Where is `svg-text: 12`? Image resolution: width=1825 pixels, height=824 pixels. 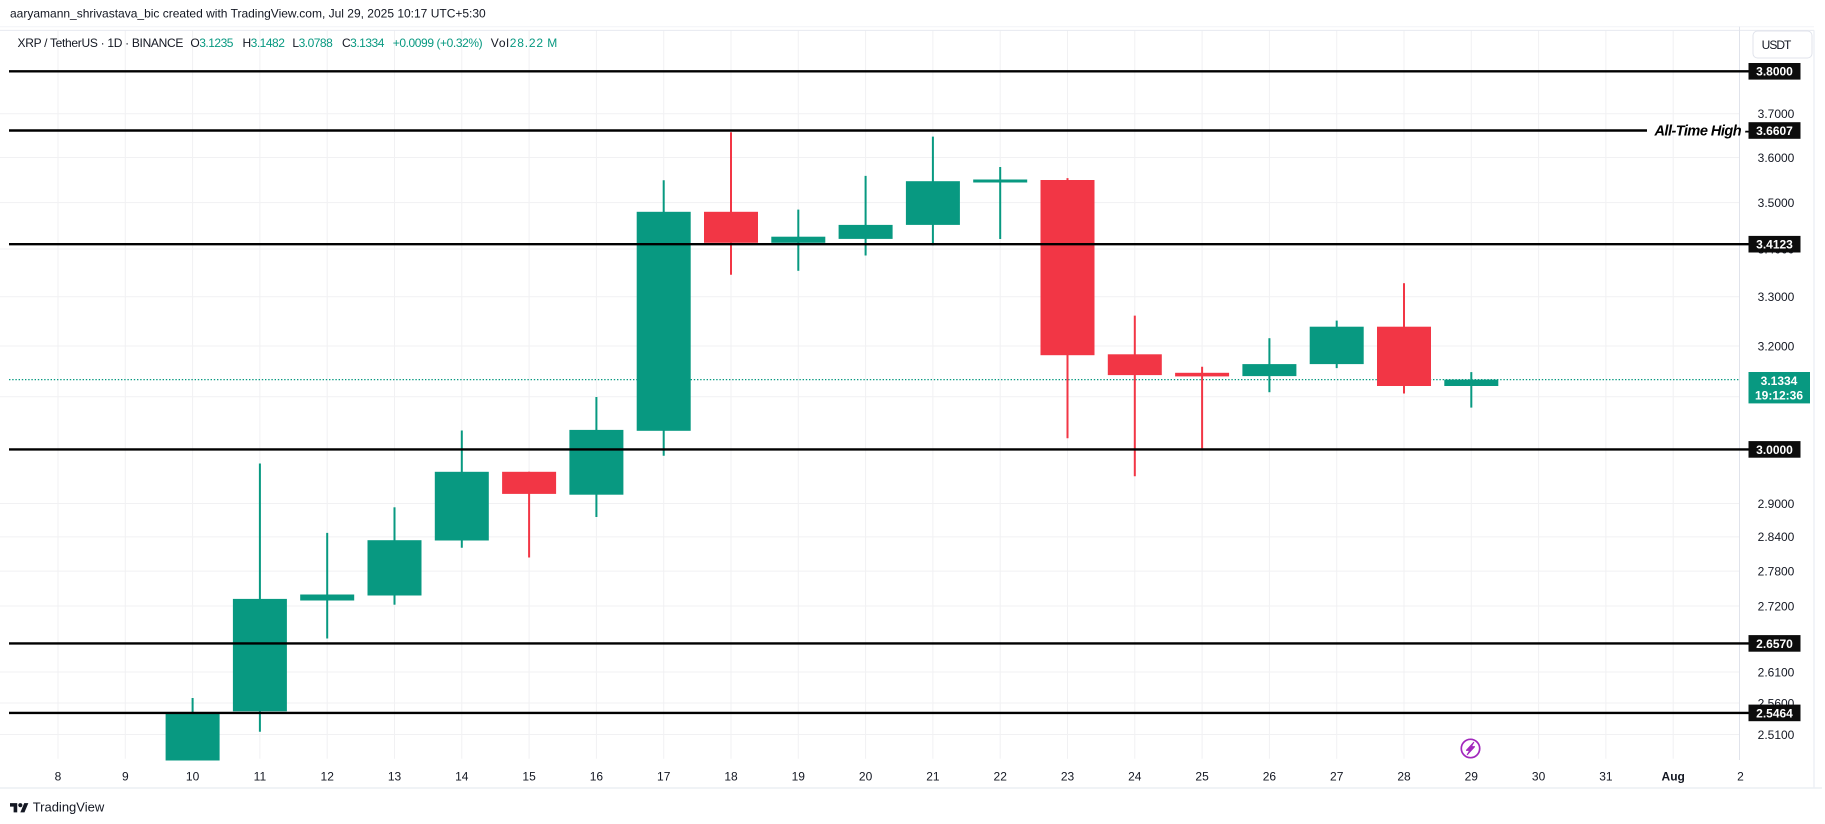
svg-text: 12 is located at coordinates (328, 776).